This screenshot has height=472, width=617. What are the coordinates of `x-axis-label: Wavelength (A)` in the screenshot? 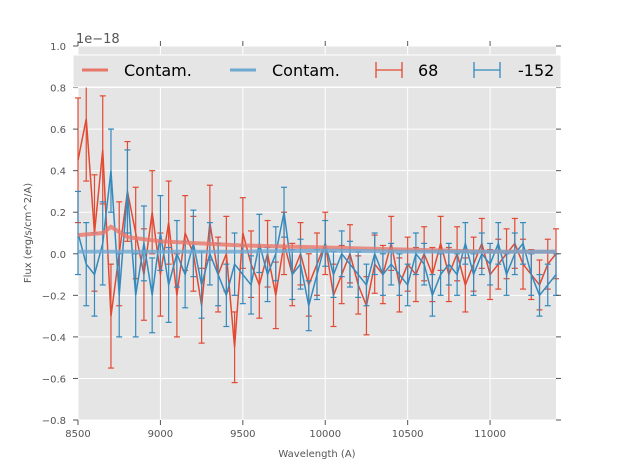 It's located at (316, 454).